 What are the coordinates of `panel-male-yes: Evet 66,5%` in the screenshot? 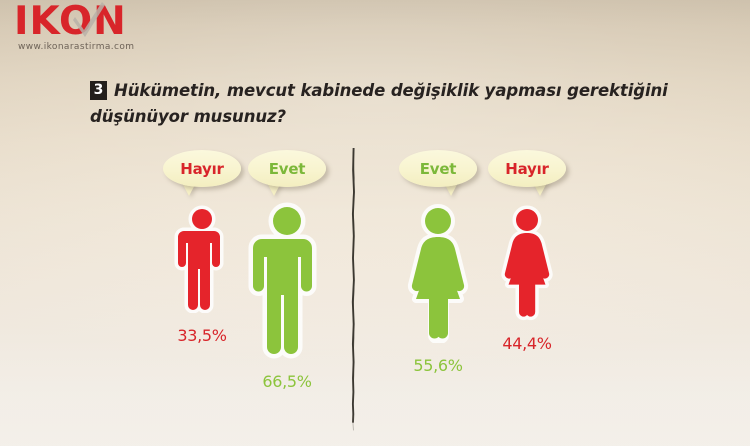 It's located at (287, 270).